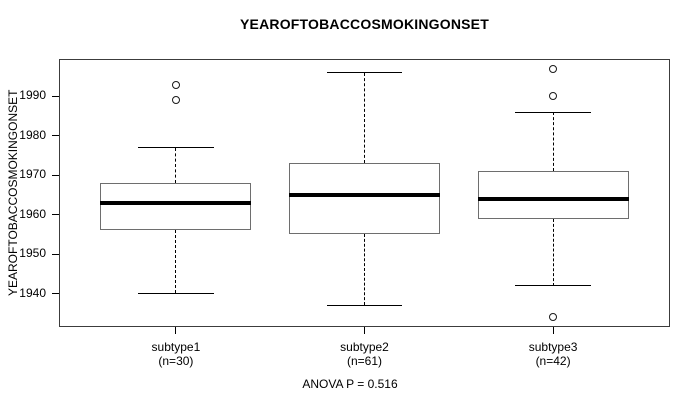 The image size is (700, 400). What do you see at coordinates (364, 361) in the screenshot?
I see `group-n: (n=61)` at bounding box center [364, 361].